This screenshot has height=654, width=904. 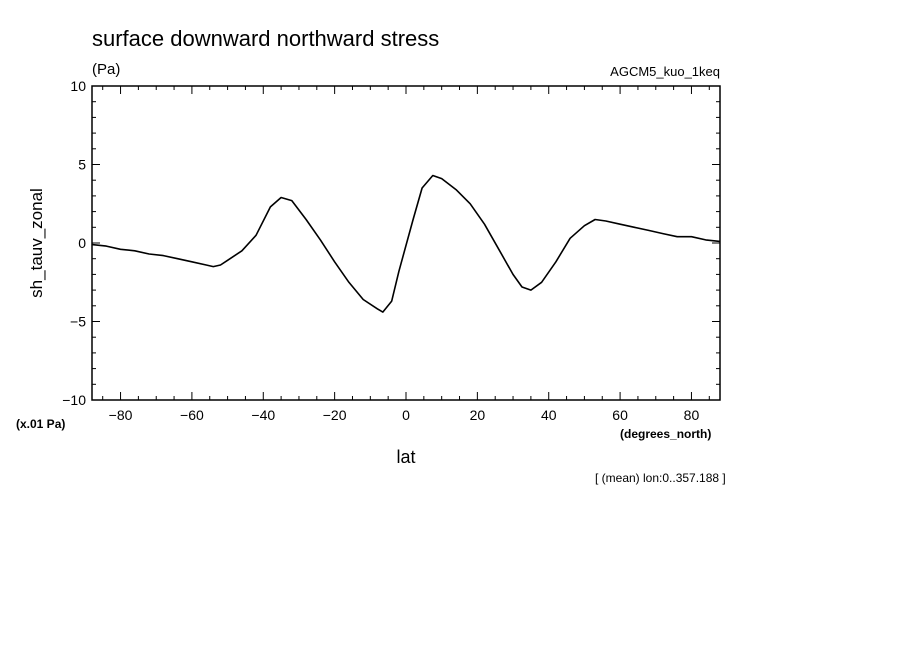 I want to click on x-tick-label: −80, so click(x=121, y=415).